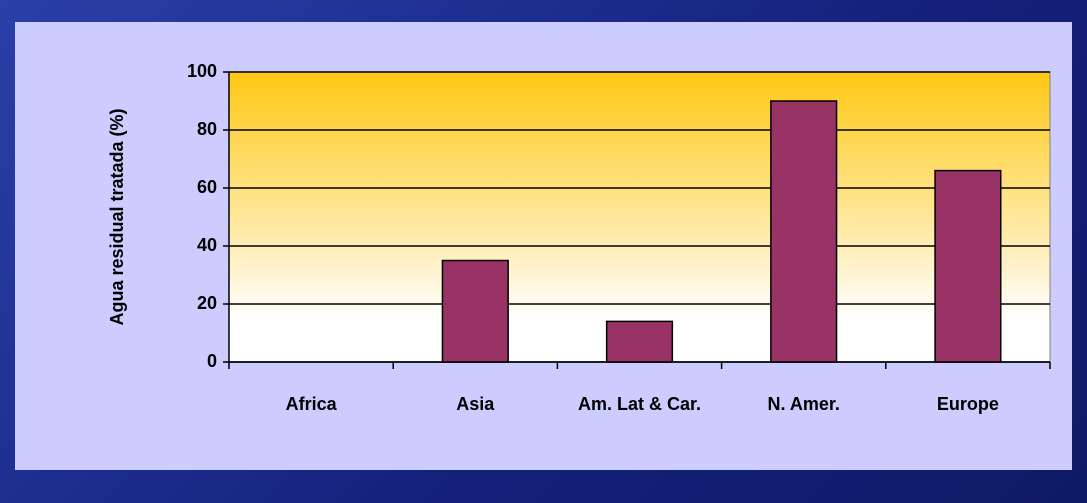 The image size is (1087, 503). I want to click on x-tick-label: Africa, so click(311, 404).